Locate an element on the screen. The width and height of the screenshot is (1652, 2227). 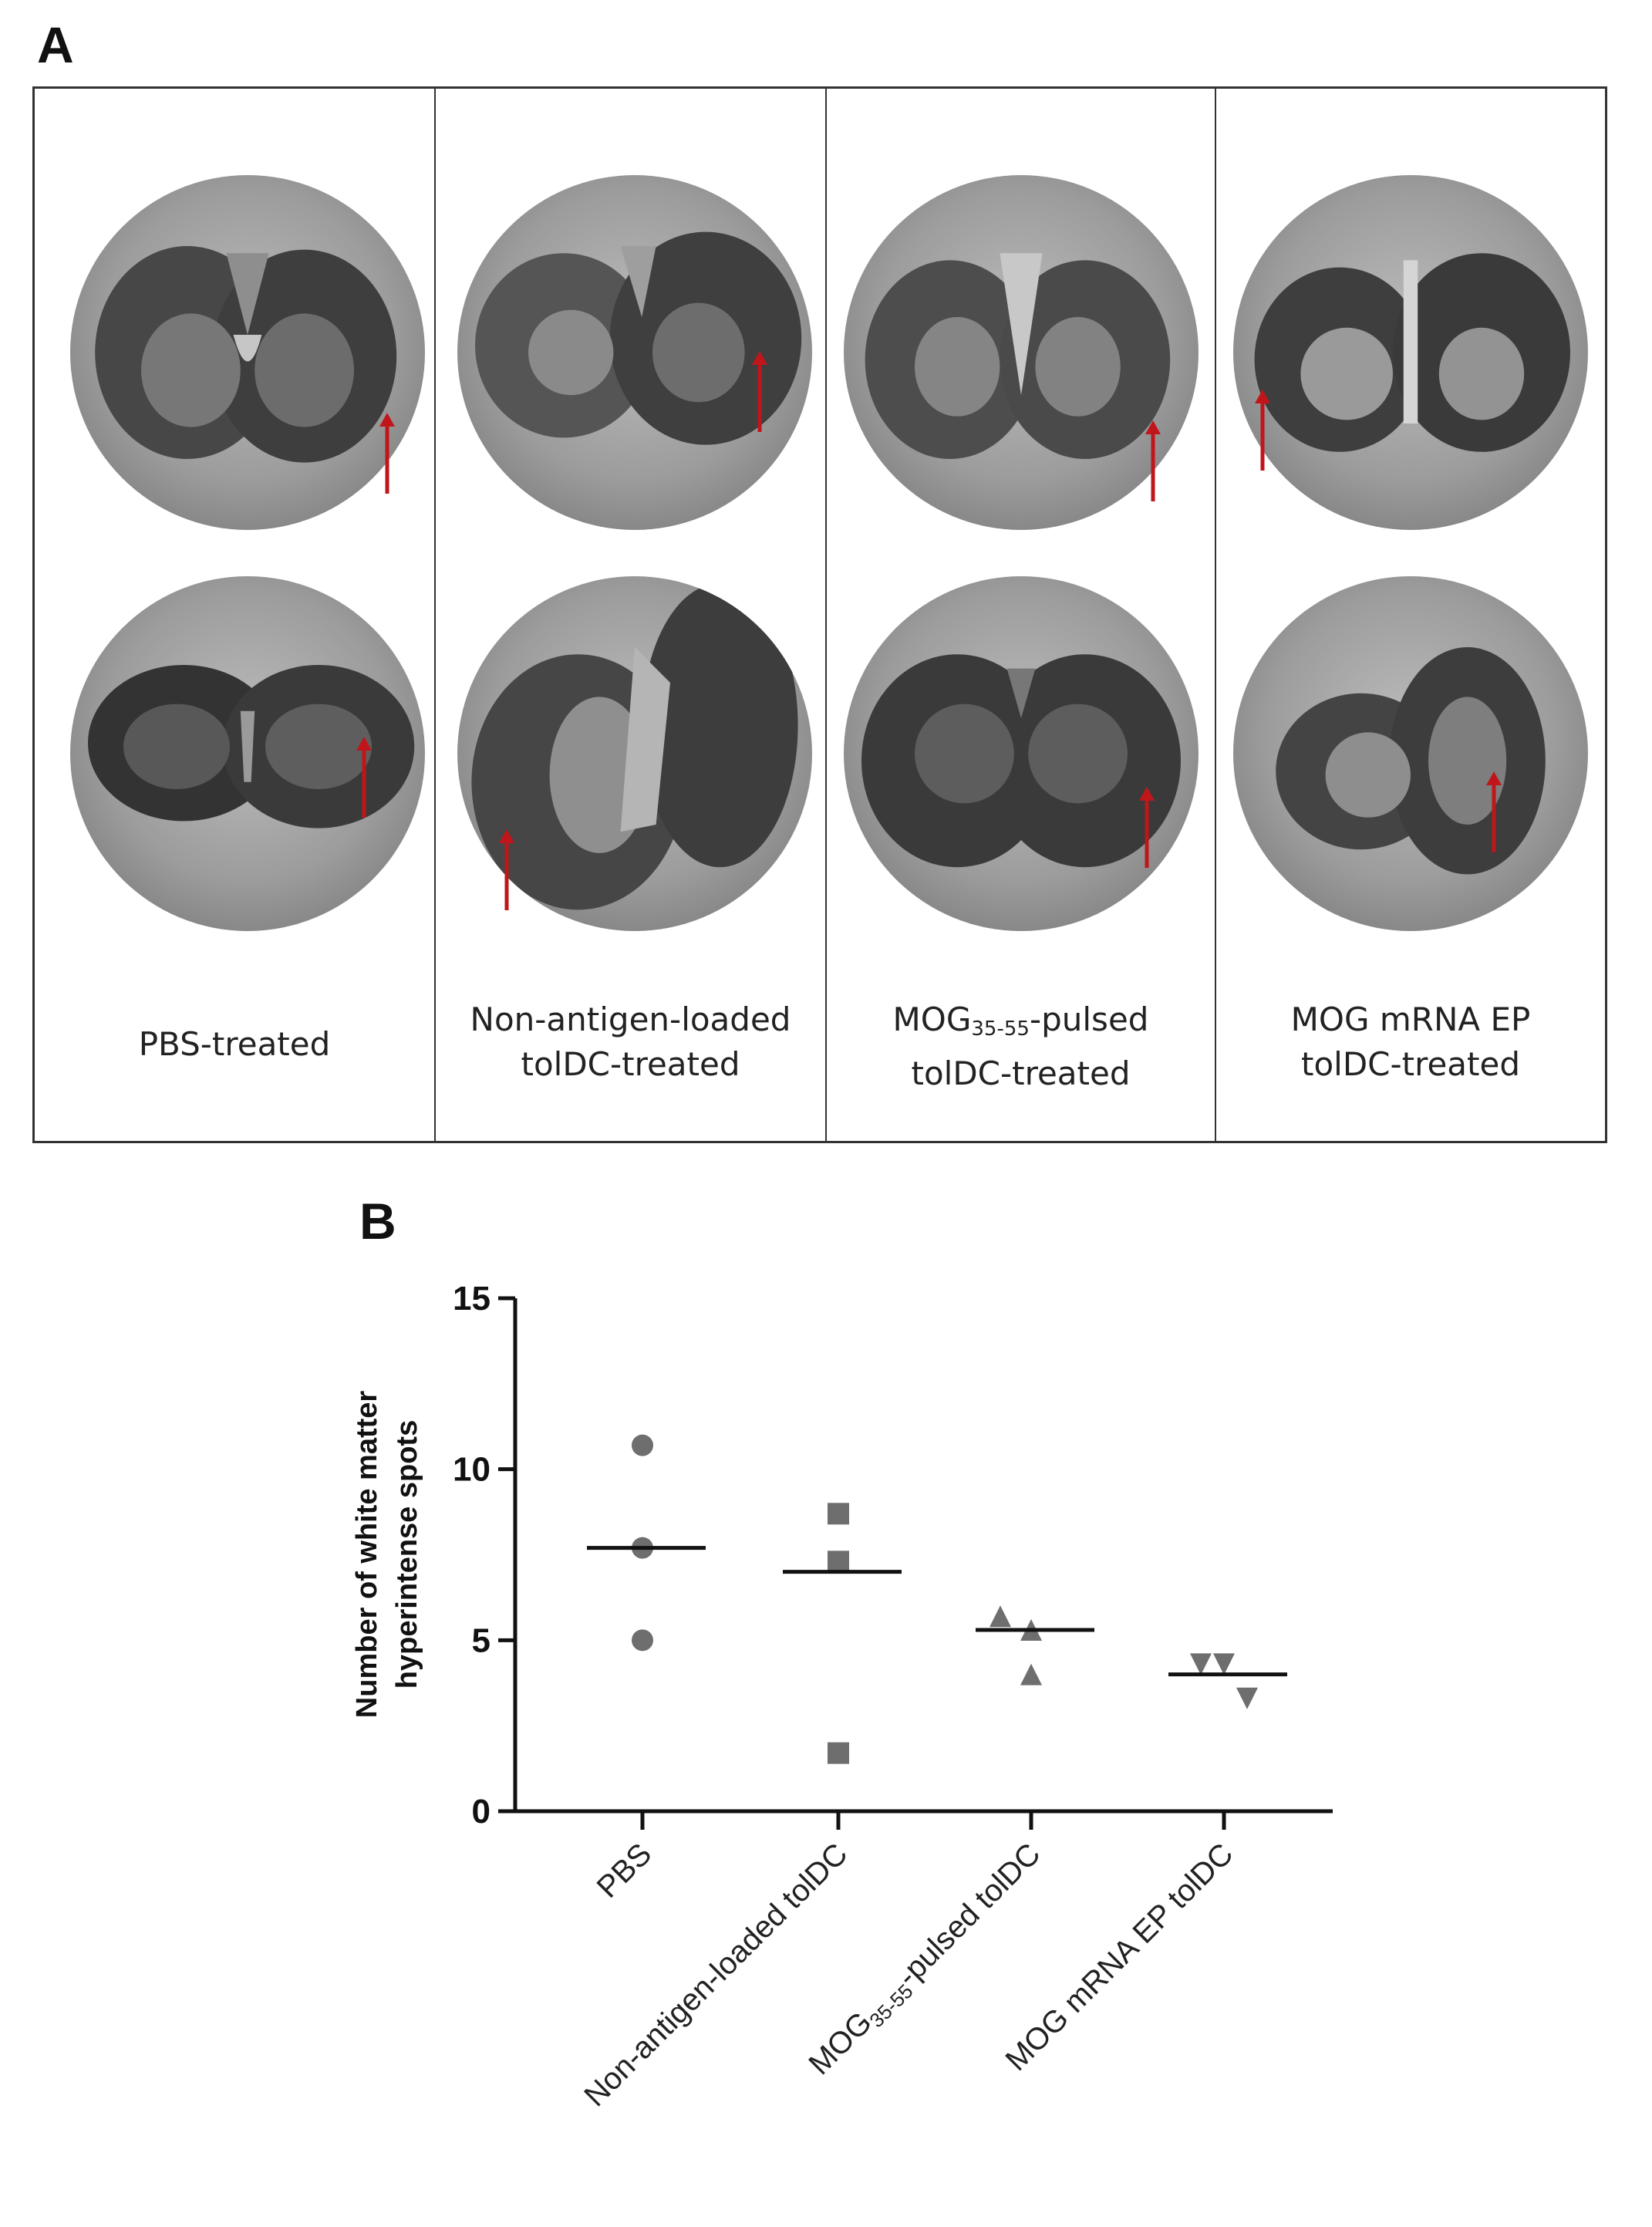
panel-a-column-non-antigen: Non-antigen-loaded tolDC-treated is located at coordinates (630, 615).